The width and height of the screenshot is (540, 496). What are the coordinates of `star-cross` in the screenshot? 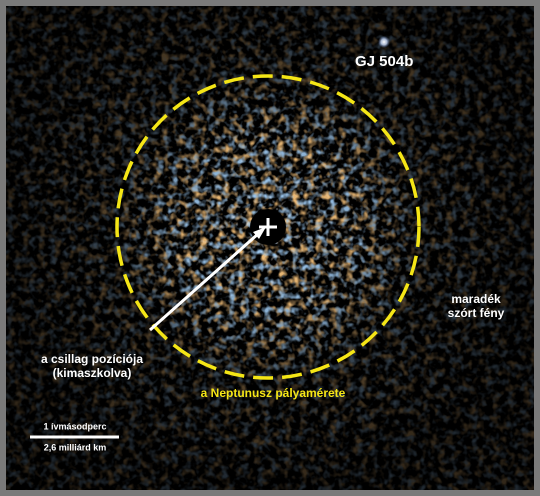 It's located at (268, 227).